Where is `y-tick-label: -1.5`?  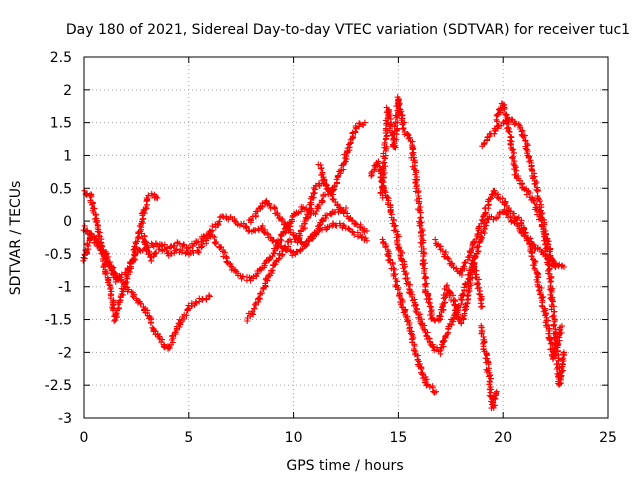
y-tick-label: -1.5 is located at coordinates (58, 321).